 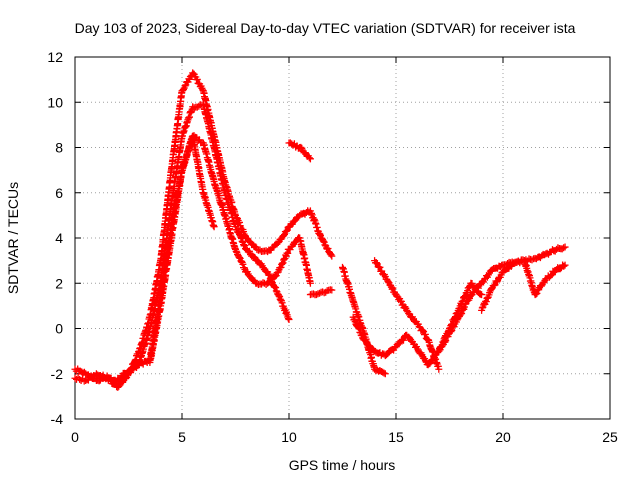 What do you see at coordinates (610, 437) in the screenshot?
I see `x-tick-label: 25` at bounding box center [610, 437].